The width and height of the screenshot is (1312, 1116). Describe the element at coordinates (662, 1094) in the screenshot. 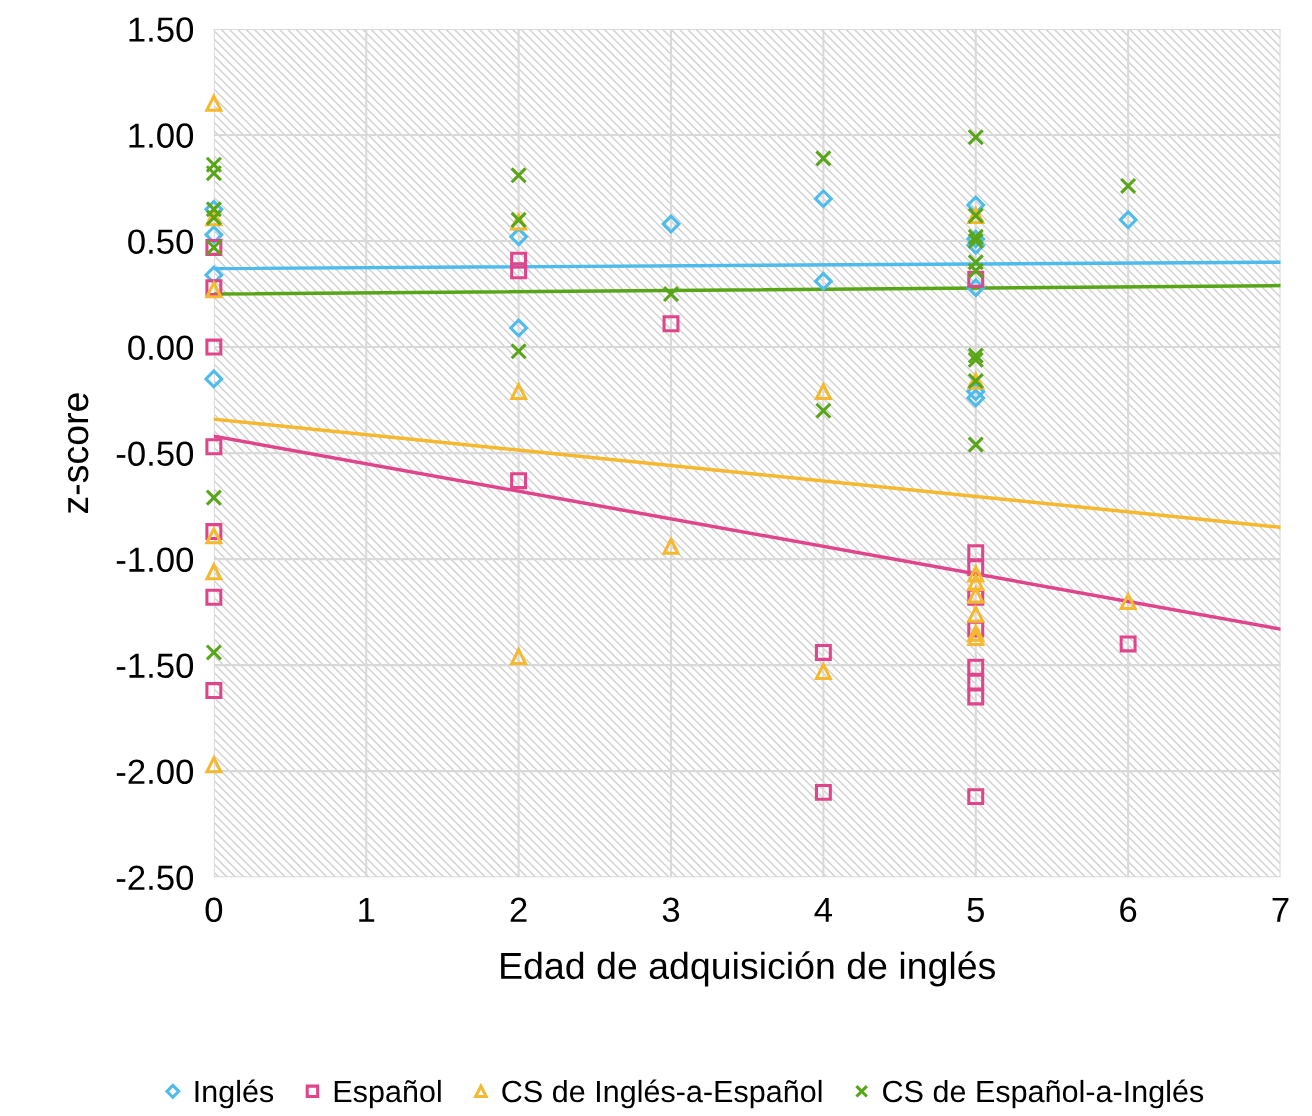

I see `legend-label: CS de Inglés-a-Español` at that location.